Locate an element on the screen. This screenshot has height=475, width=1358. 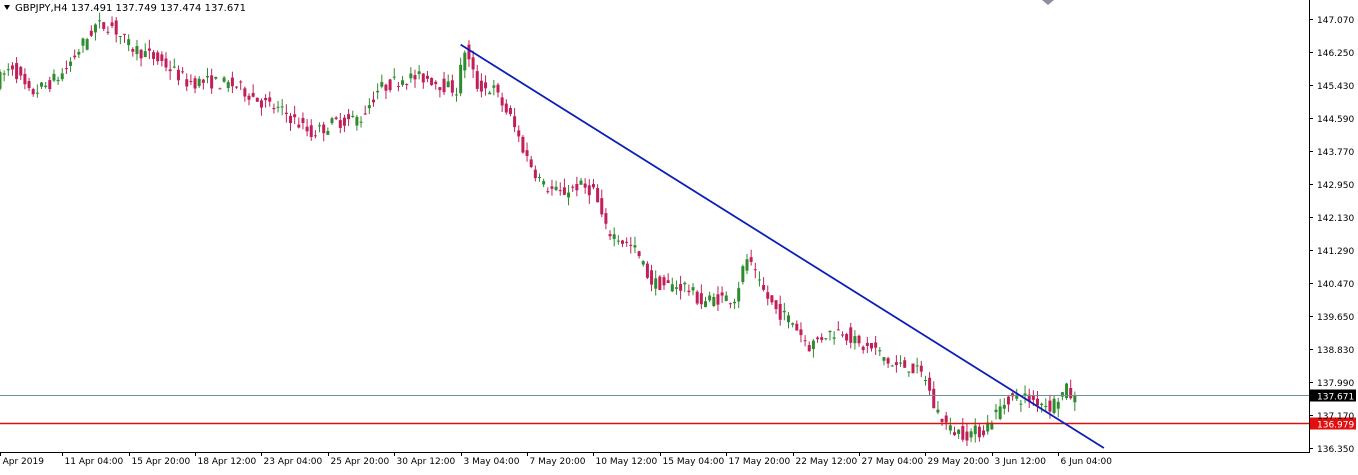
time-tick-label: 15 May 04:00 is located at coordinates (694, 462).